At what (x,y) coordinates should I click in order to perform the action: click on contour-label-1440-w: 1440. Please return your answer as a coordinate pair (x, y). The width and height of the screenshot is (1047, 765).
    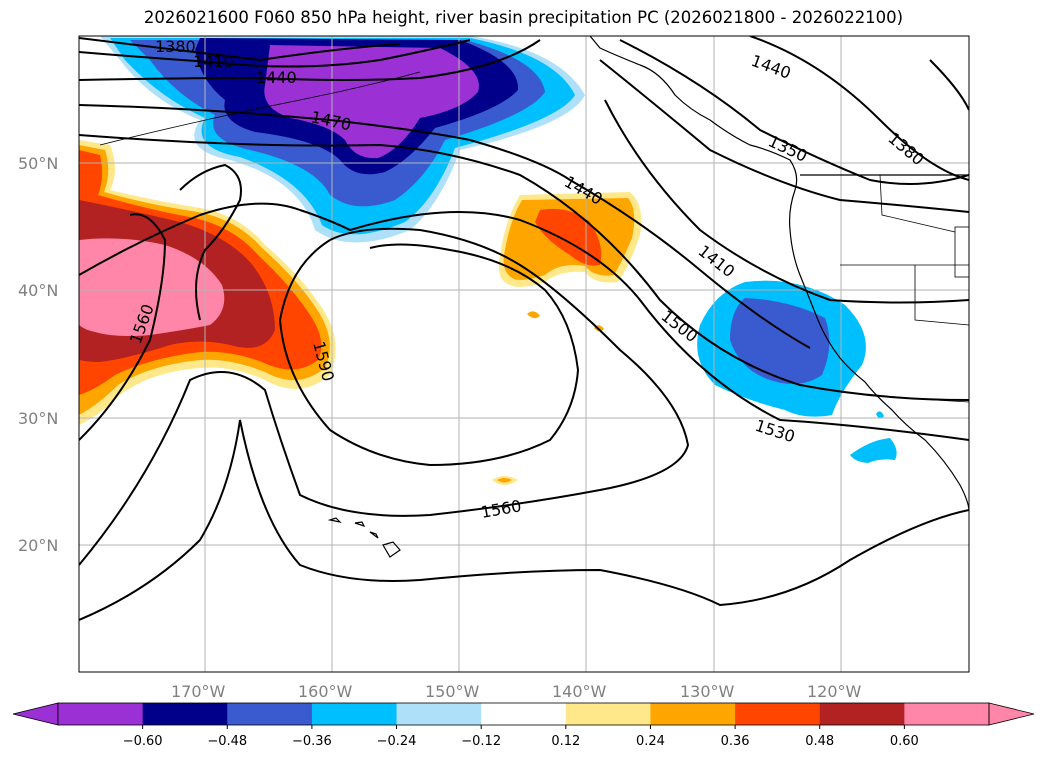
    Looking at the image, I should click on (276, 77).